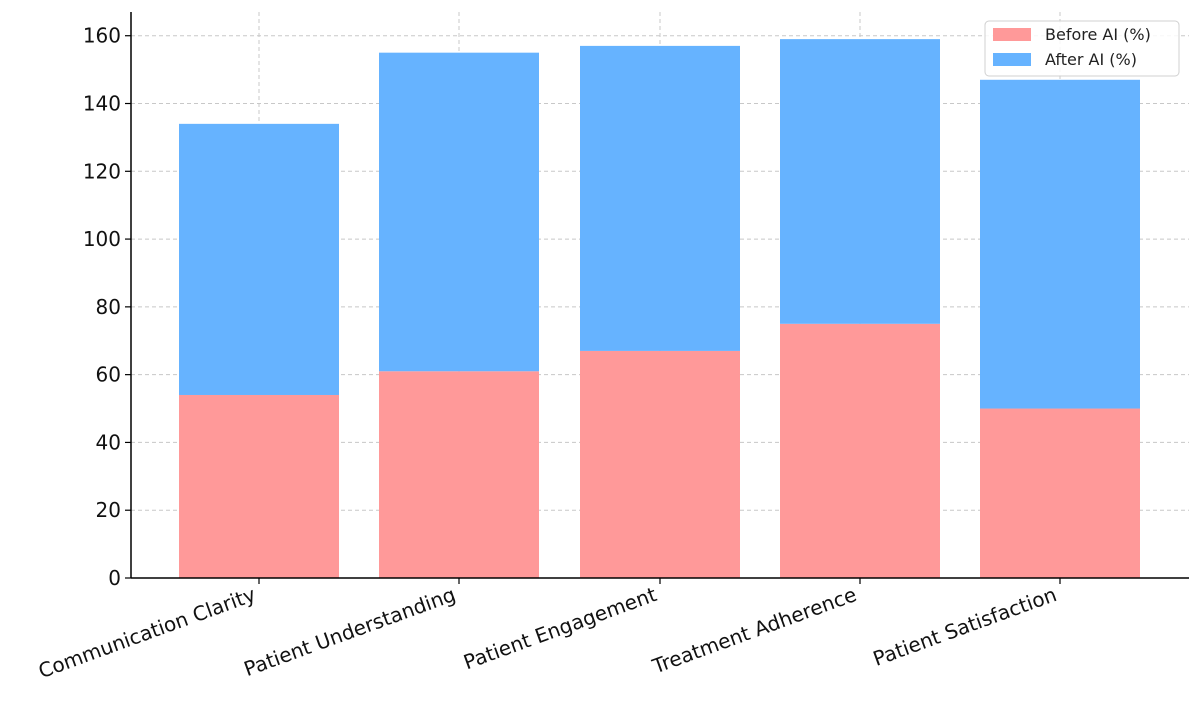  What do you see at coordinates (147, 632) in the screenshot?
I see `x-tick-label: Communication Clarity` at bounding box center [147, 632].